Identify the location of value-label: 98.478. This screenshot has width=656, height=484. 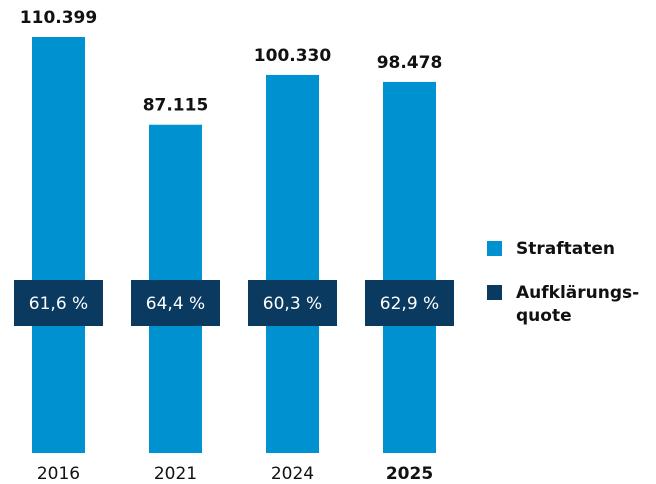
(410, 63).